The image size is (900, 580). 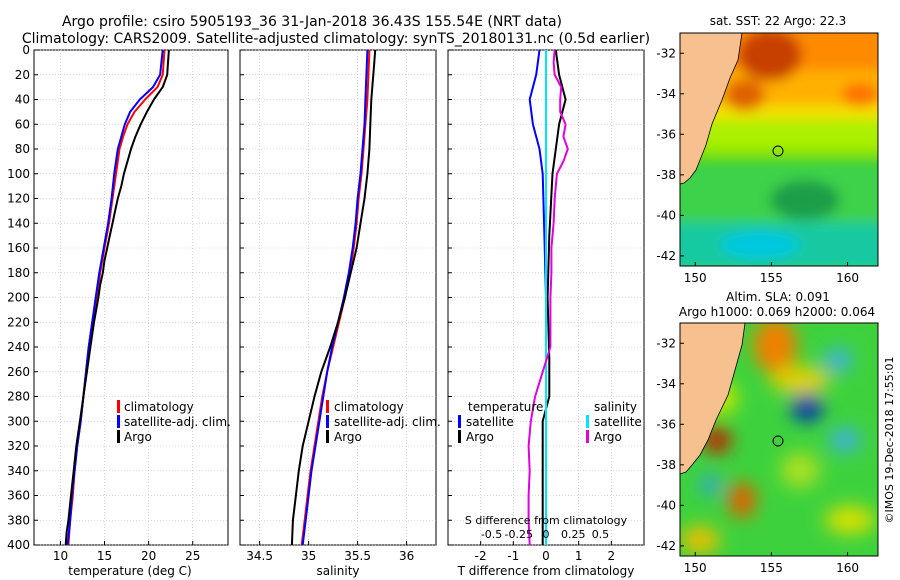 I want to click on difference-x-tick-label: -2, so click(x=481, y=556).